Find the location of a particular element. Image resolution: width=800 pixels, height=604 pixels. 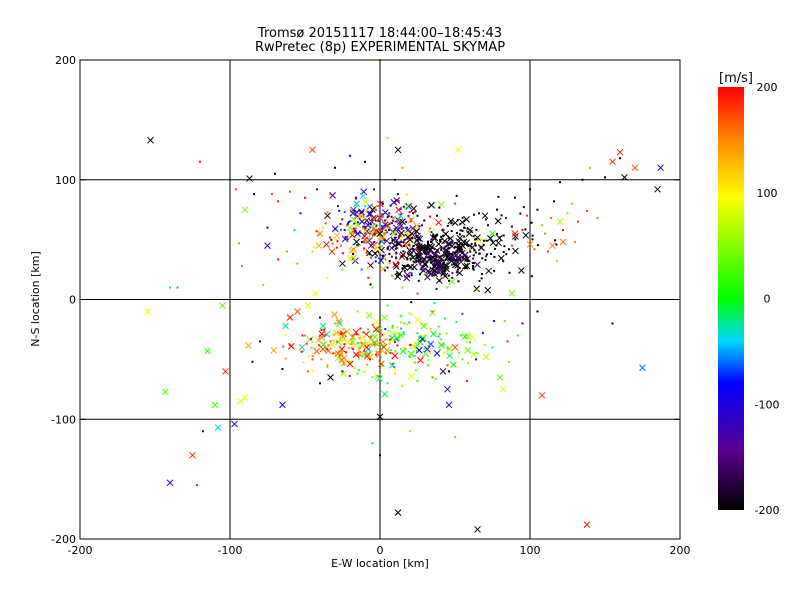

x-tick-label: 100 is located at coordinates (530, 550).